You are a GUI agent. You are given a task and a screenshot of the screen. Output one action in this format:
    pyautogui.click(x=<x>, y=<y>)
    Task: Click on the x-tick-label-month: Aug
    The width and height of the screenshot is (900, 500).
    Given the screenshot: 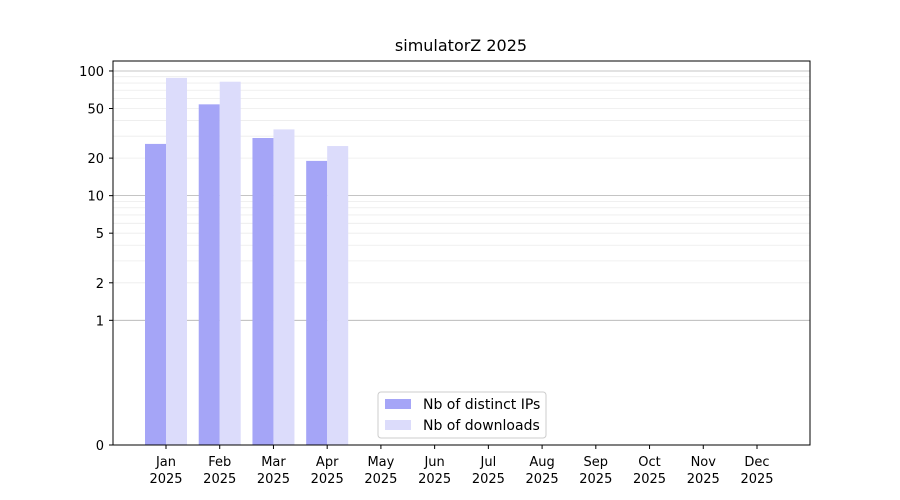 What is the action you would take?
    pyautogui.click(x=541, y=462)
    